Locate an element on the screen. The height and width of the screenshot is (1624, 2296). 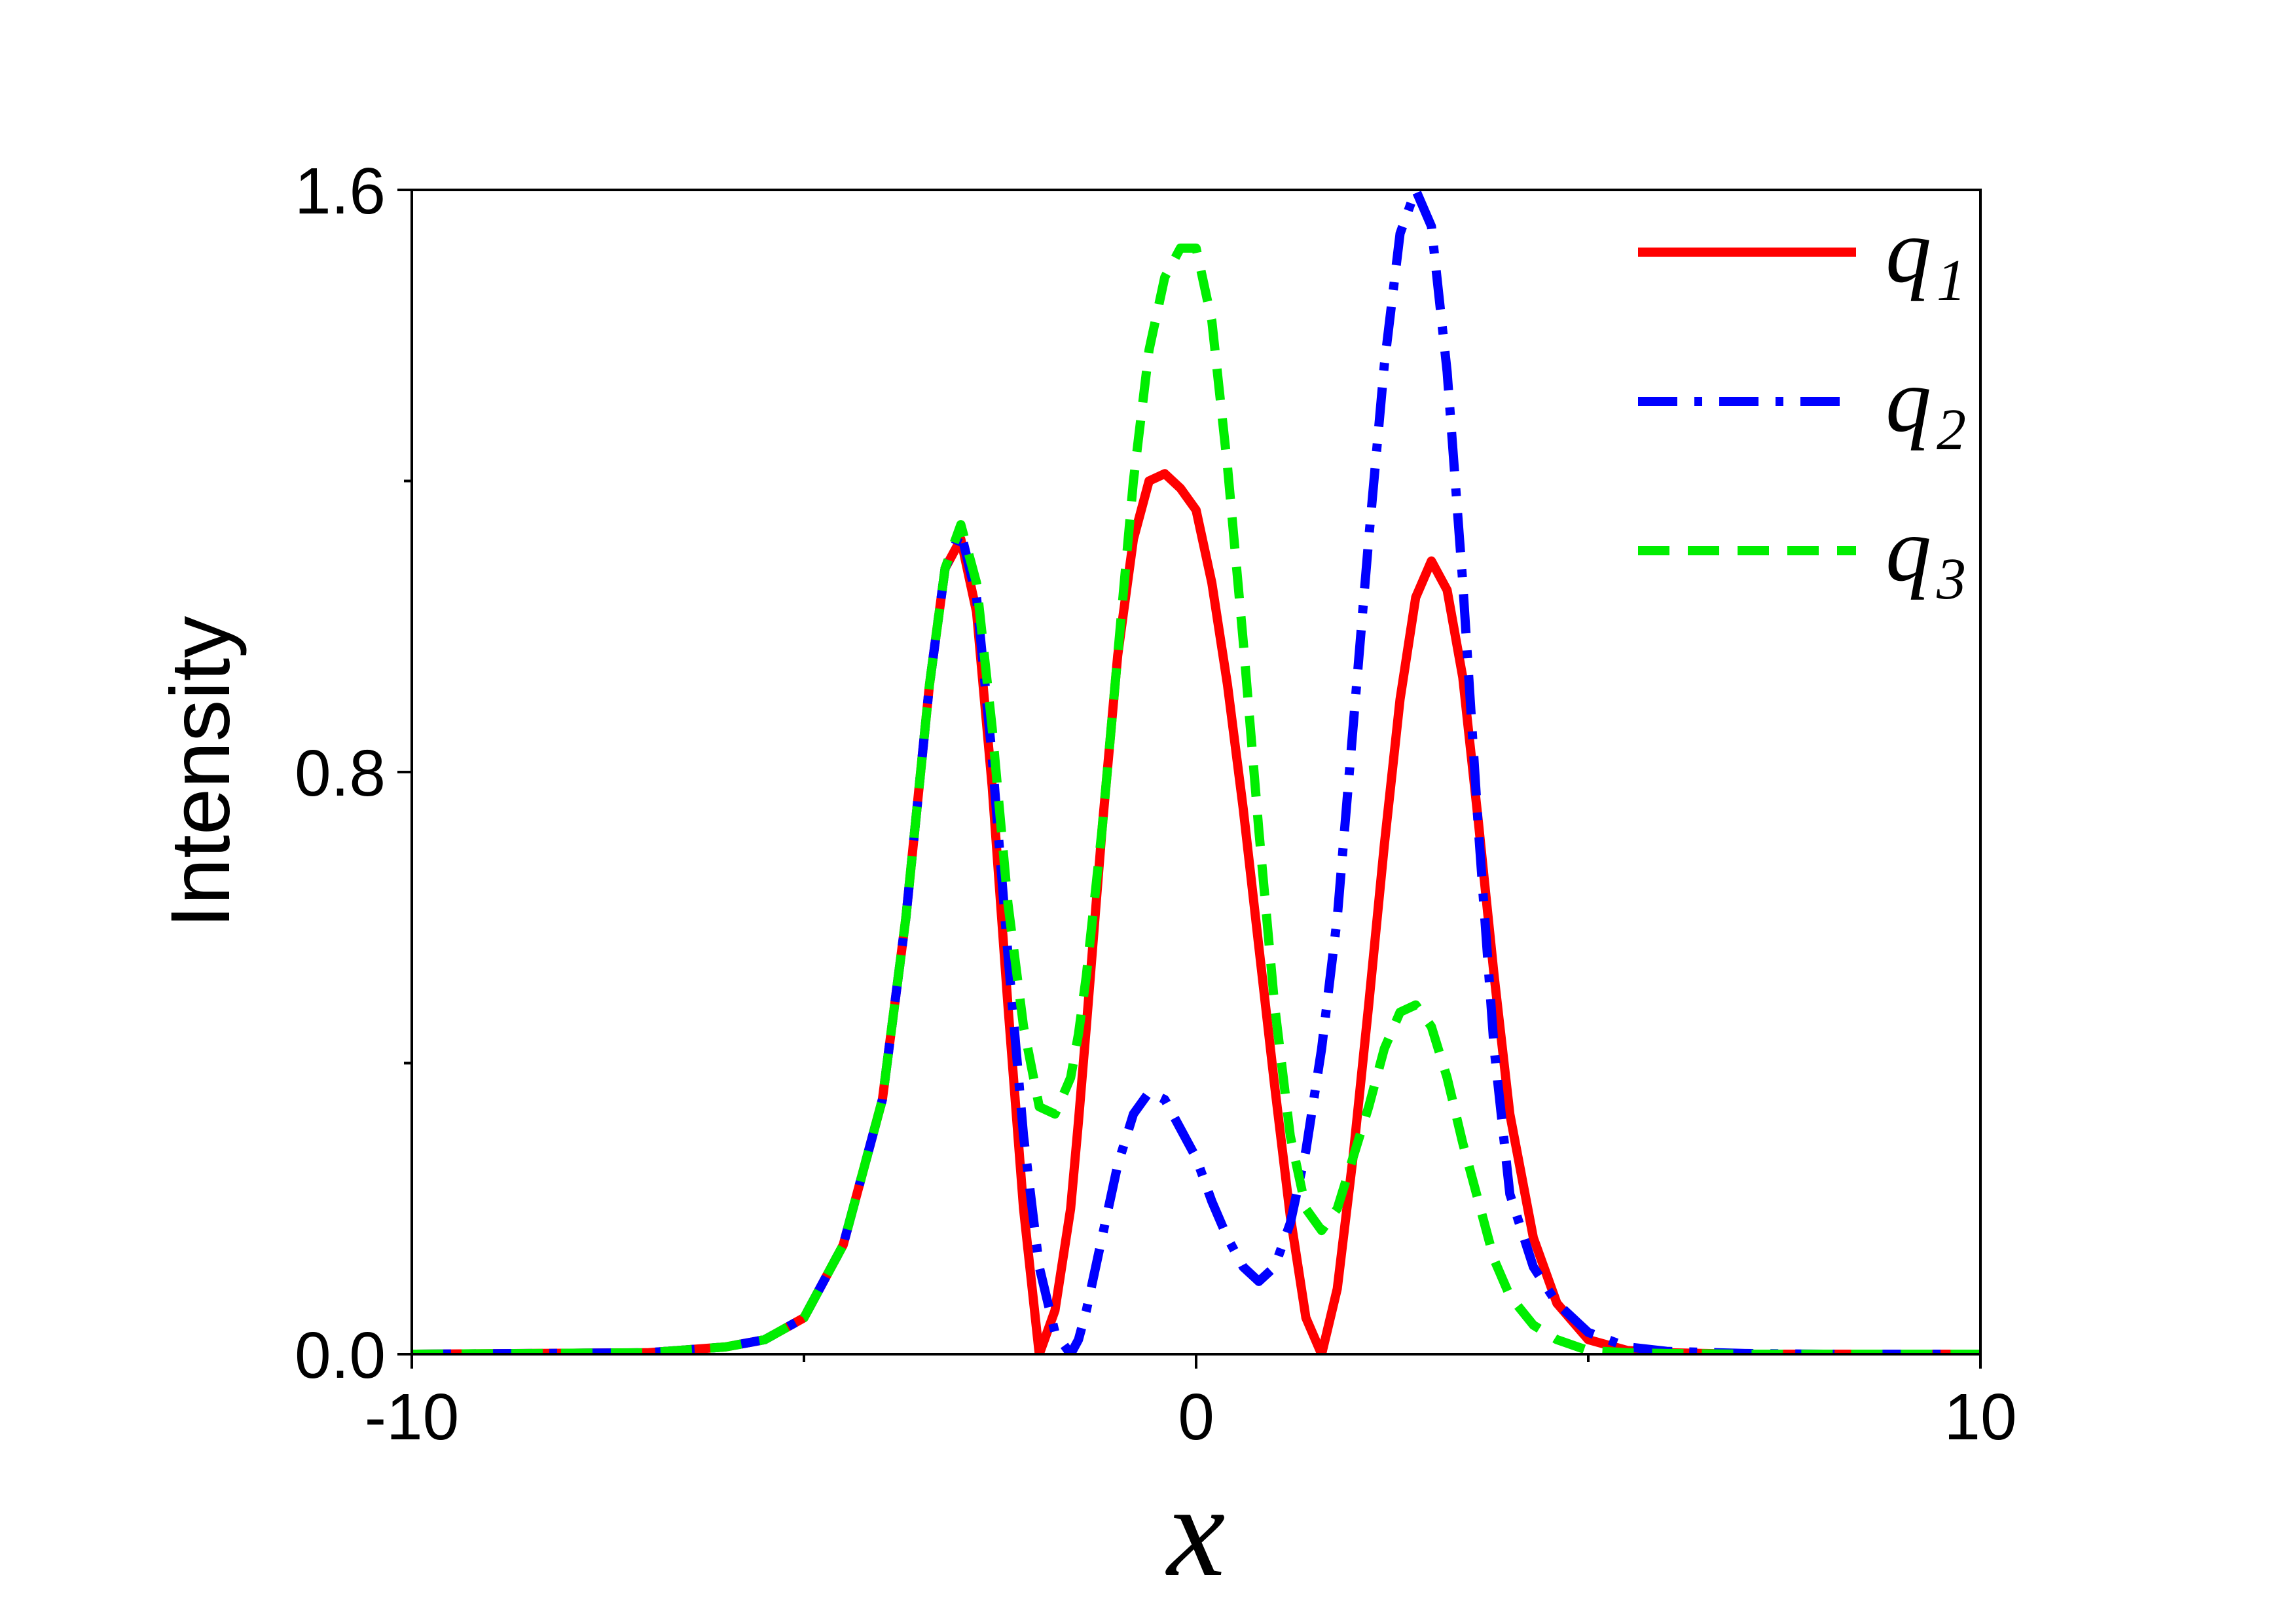
x-tick-label: 0 is located at coordinates (1196, 1417).